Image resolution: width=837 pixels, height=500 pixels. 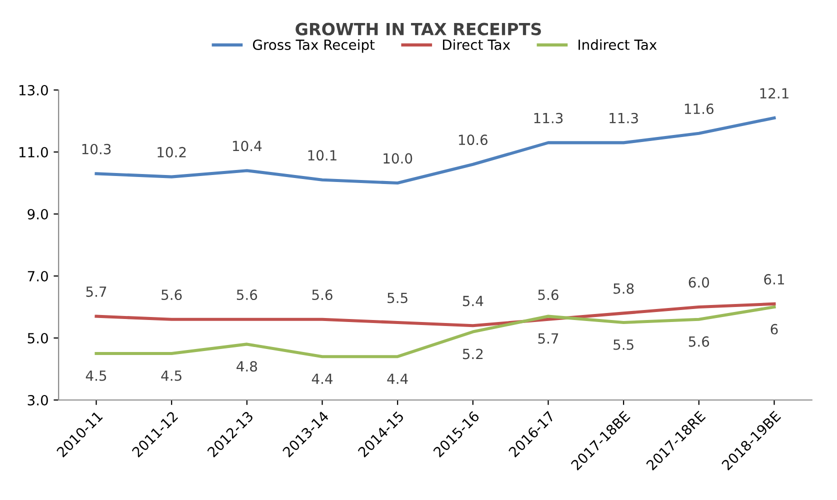 What do you see at coordinates (418, 29) in the screenshot?
I see `chart-title: GROWTH IN TAX RECEIPTS` at bounding box center [418, 29].